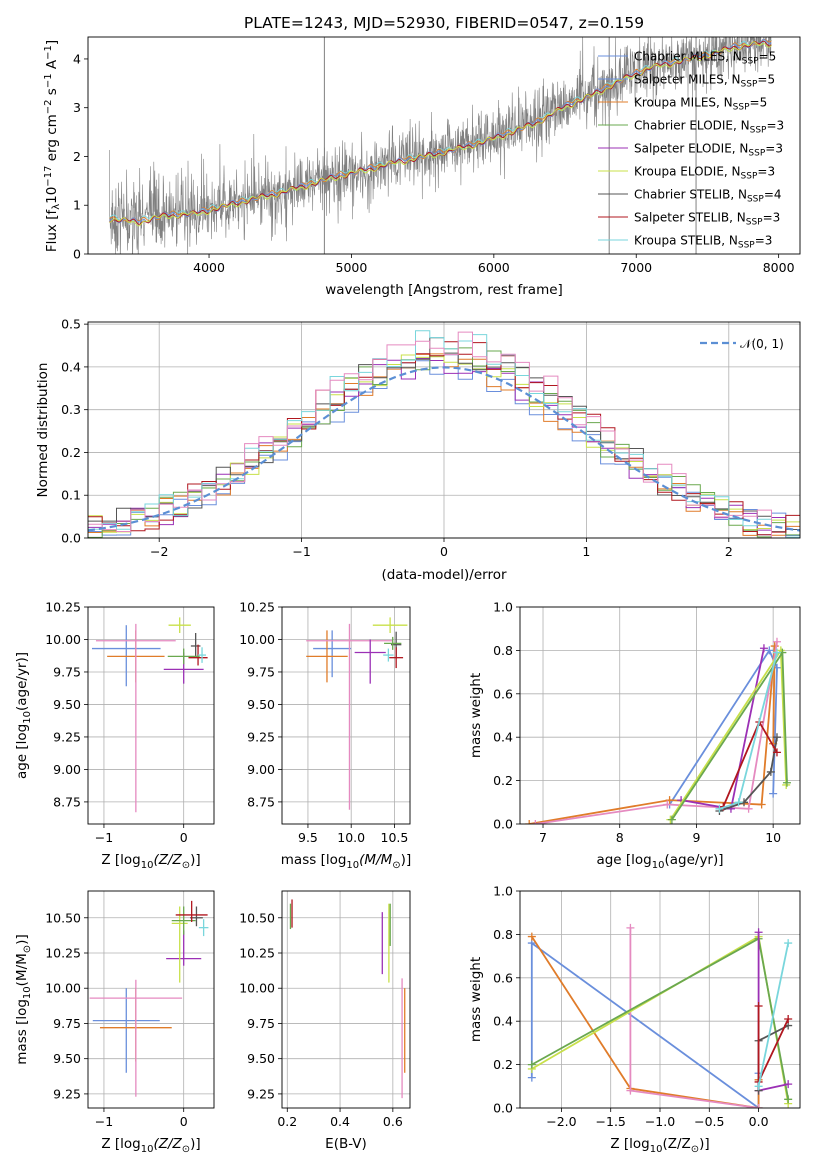  I want to click on y-tick-label: 0.8, so click(503, 650).